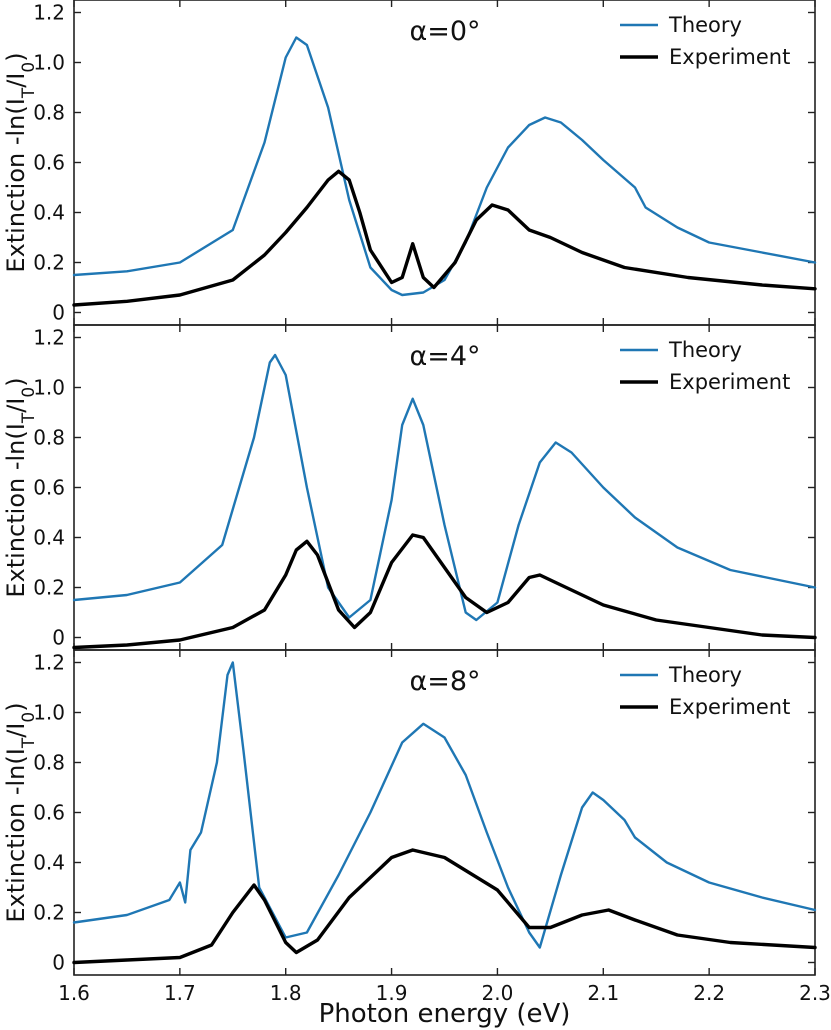 Image resolution: width=831 pixels, height=1030 pixels. What do you see at coordinates (444, 356) in the screenshot?
I see `panel-title: α=4°` at bounding box center [444, 356].